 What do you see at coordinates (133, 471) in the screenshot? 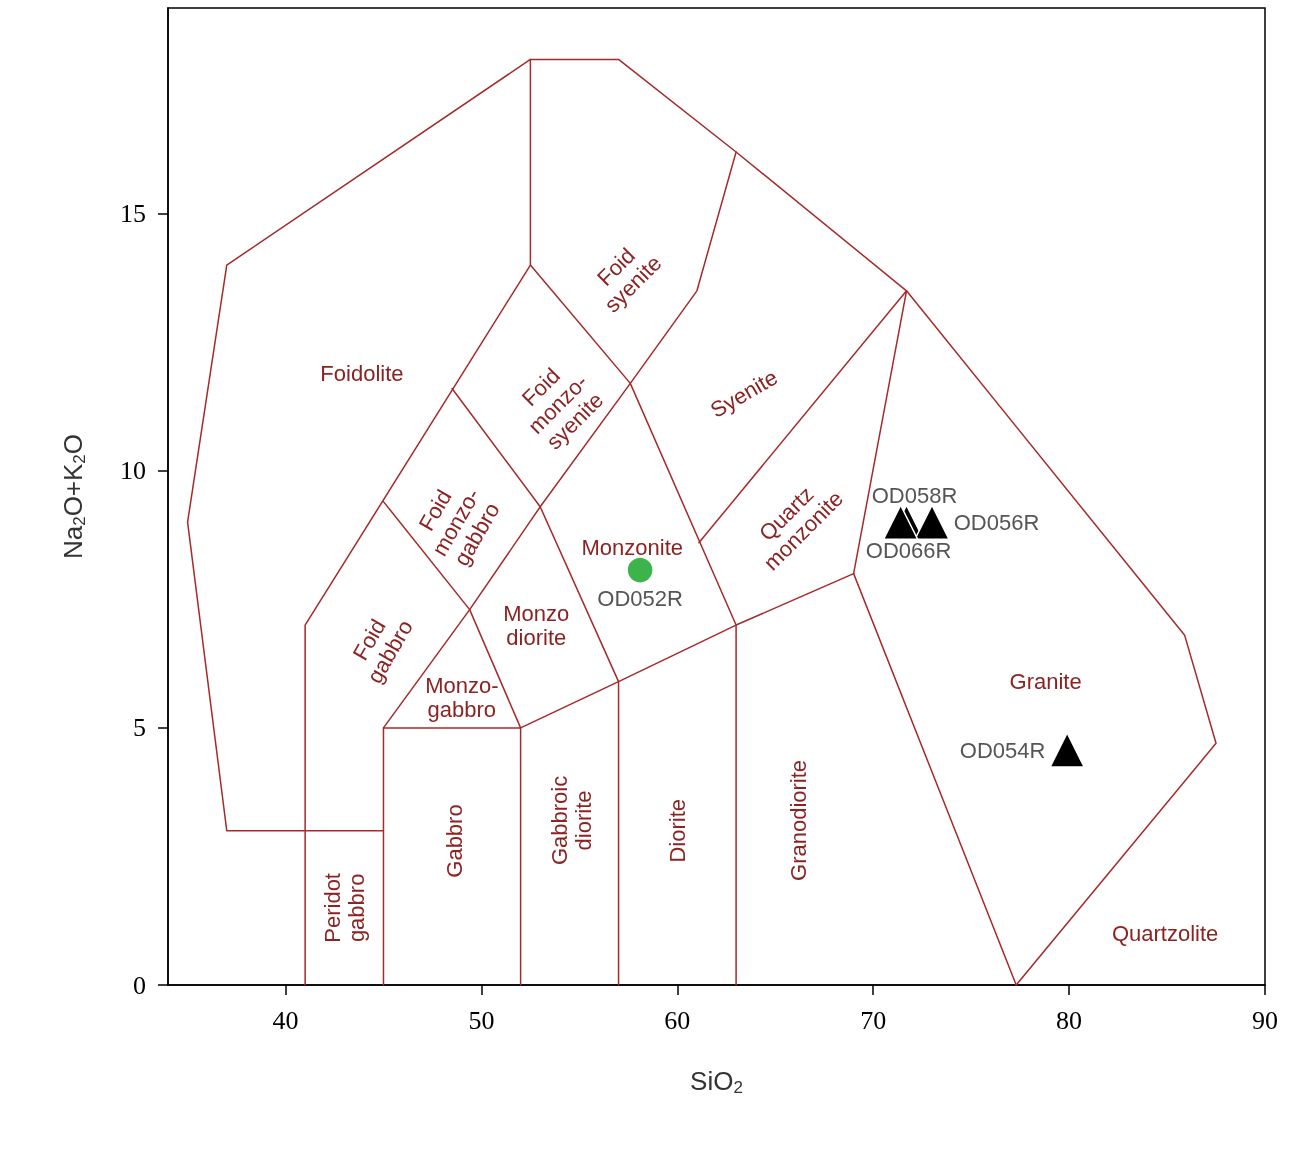
I see `y-tick-label: 10` at bounding box center [133, 471].